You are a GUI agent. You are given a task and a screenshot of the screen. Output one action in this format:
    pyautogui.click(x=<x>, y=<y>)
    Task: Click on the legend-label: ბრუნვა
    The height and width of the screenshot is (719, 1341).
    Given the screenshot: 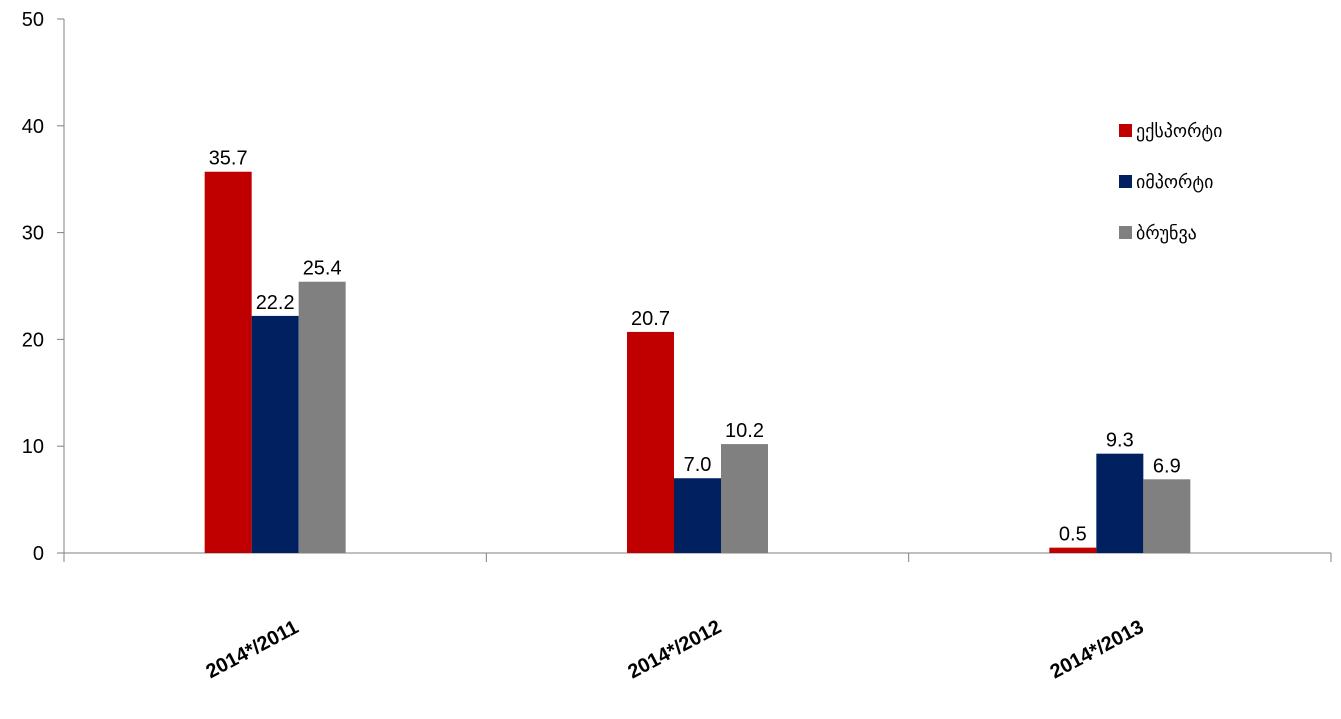 What is the action you would take?
    pyautogui.click(x=1166, y=233)
    